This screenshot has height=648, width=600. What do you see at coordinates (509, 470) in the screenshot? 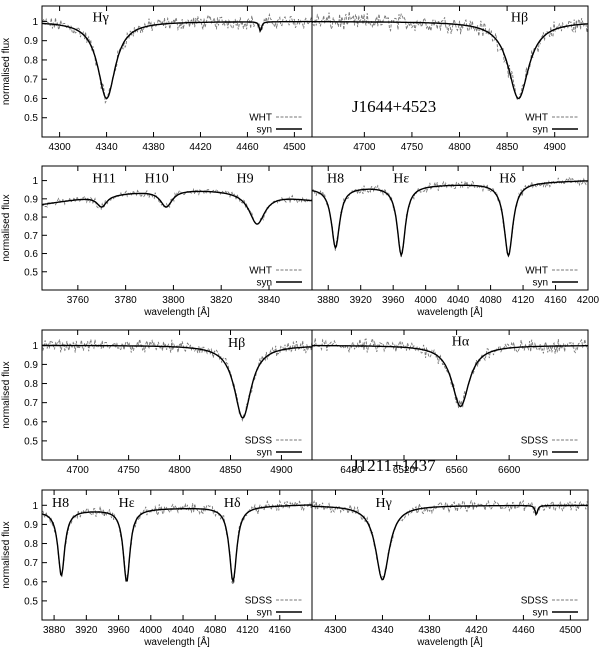
I see `panel-6-xtick-label: 6600` at bounding box center [509, 470].